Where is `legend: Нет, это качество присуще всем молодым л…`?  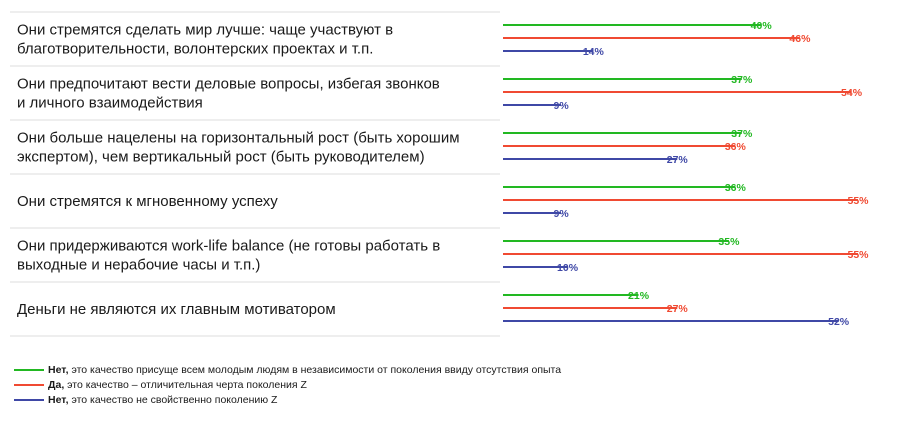 legend: Нет, это качество присуще всем молодым л… is located at coordinates (287, 384).